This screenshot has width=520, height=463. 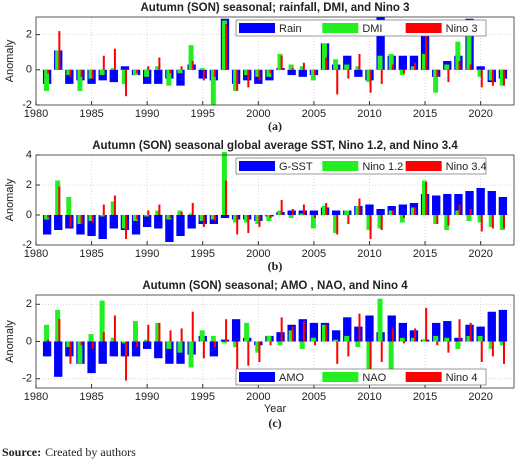 I want to click on y-tick-label: -2, so click(x=27, y=245).